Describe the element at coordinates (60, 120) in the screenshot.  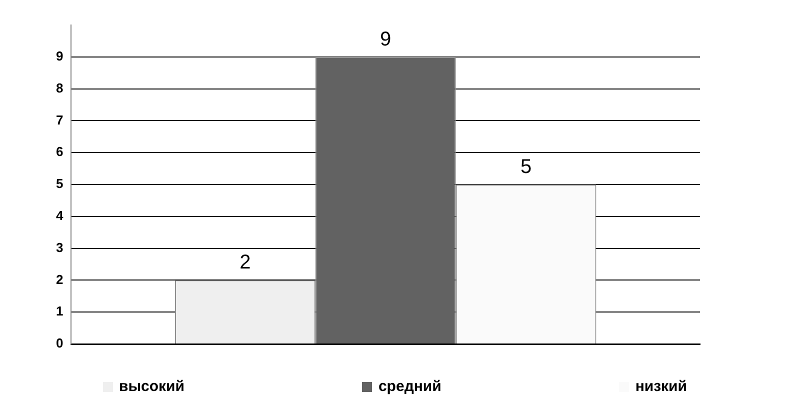
I see `y-tick-label: 7` at that location.